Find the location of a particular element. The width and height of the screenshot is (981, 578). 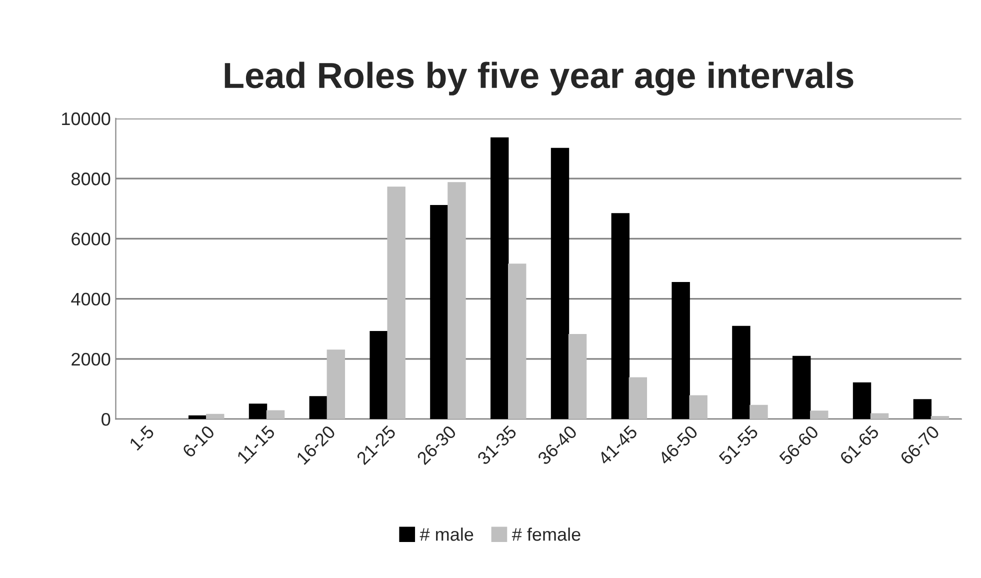

legend-label: # male is located at coordinates (447, 534).